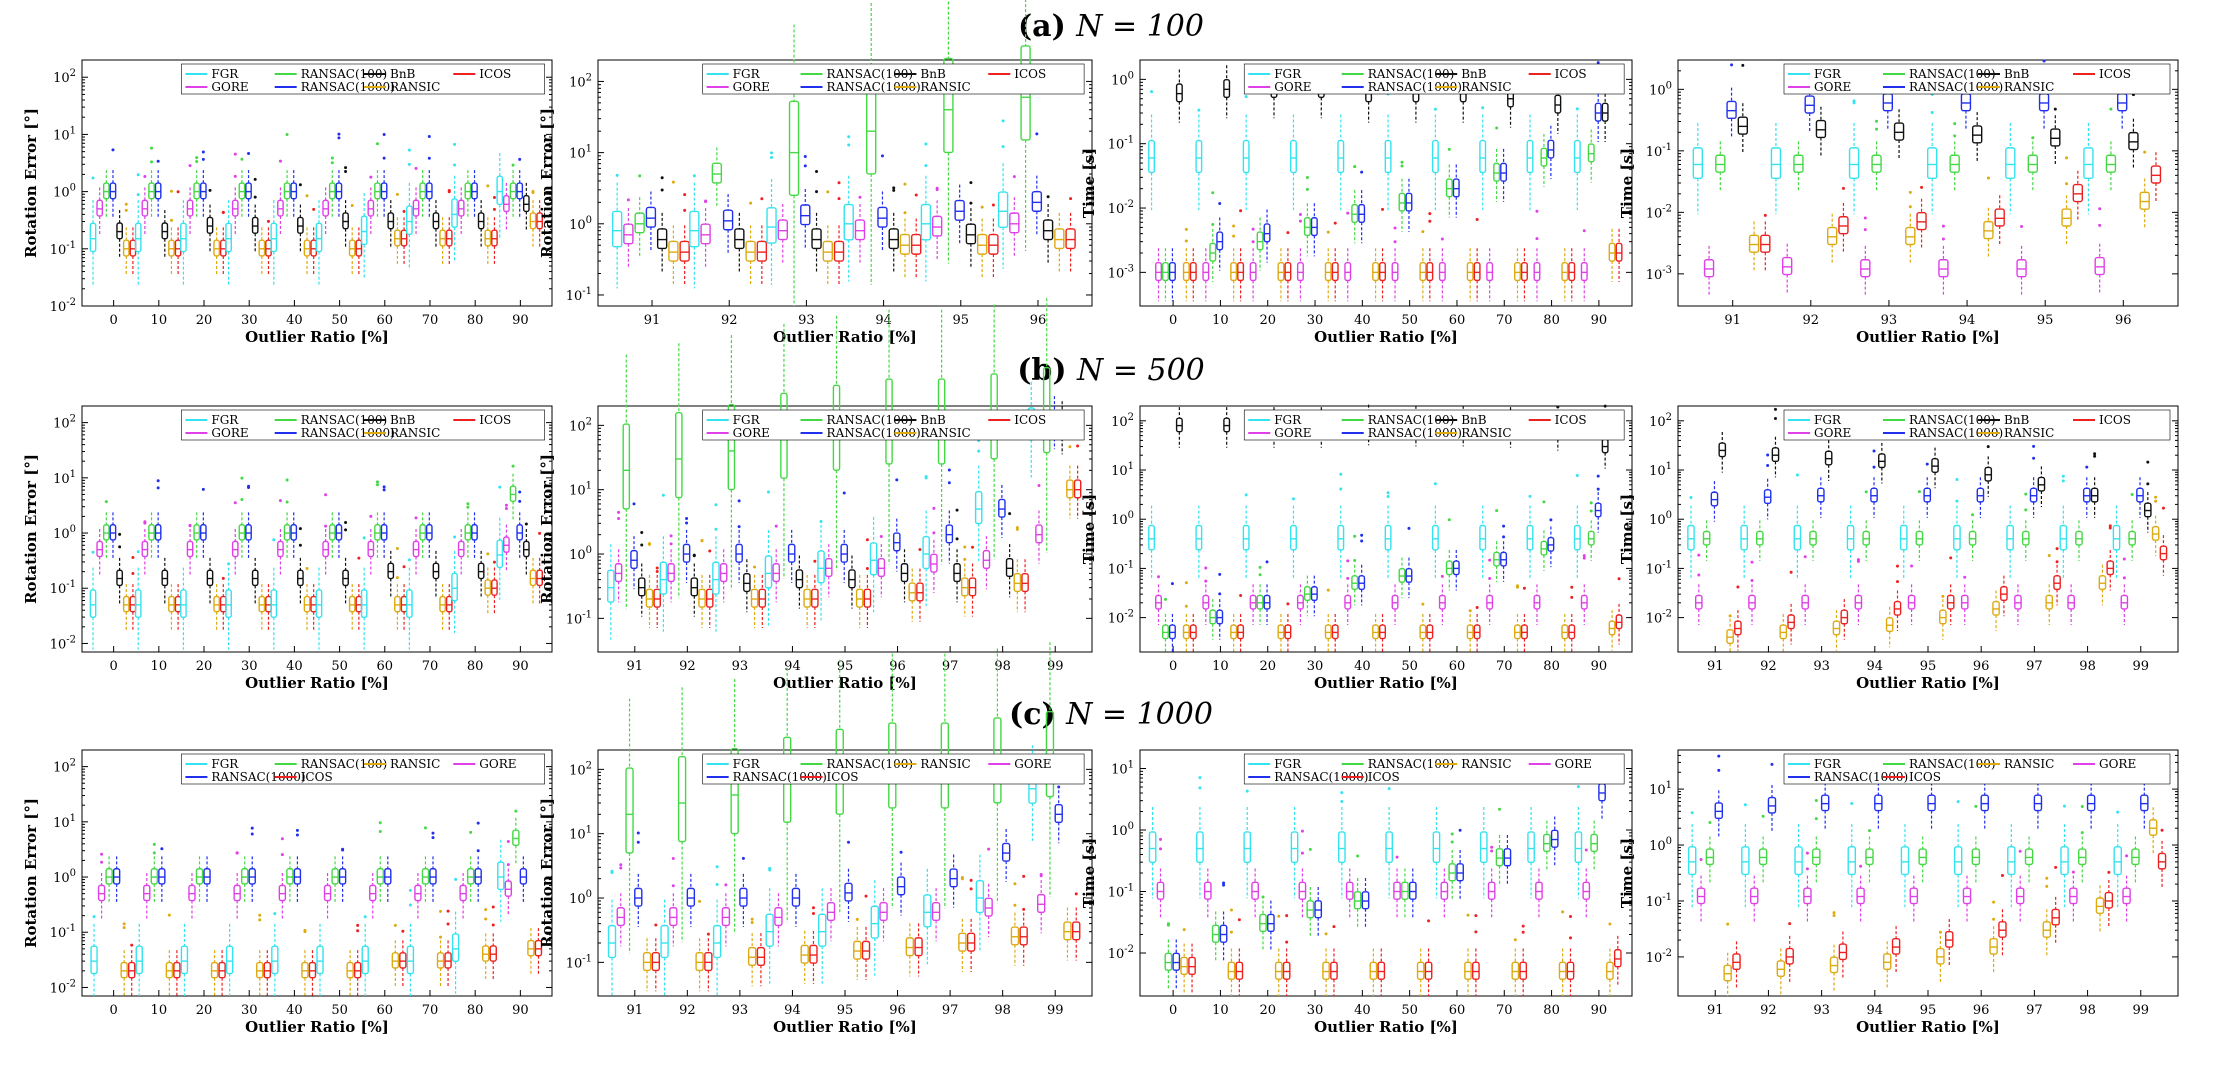 The image size is (2222, 1067). What do you see at coordinates (1457, 666) in the screenshot?
I see `x-tick-label: 60` at bounding box center [1457, 666].